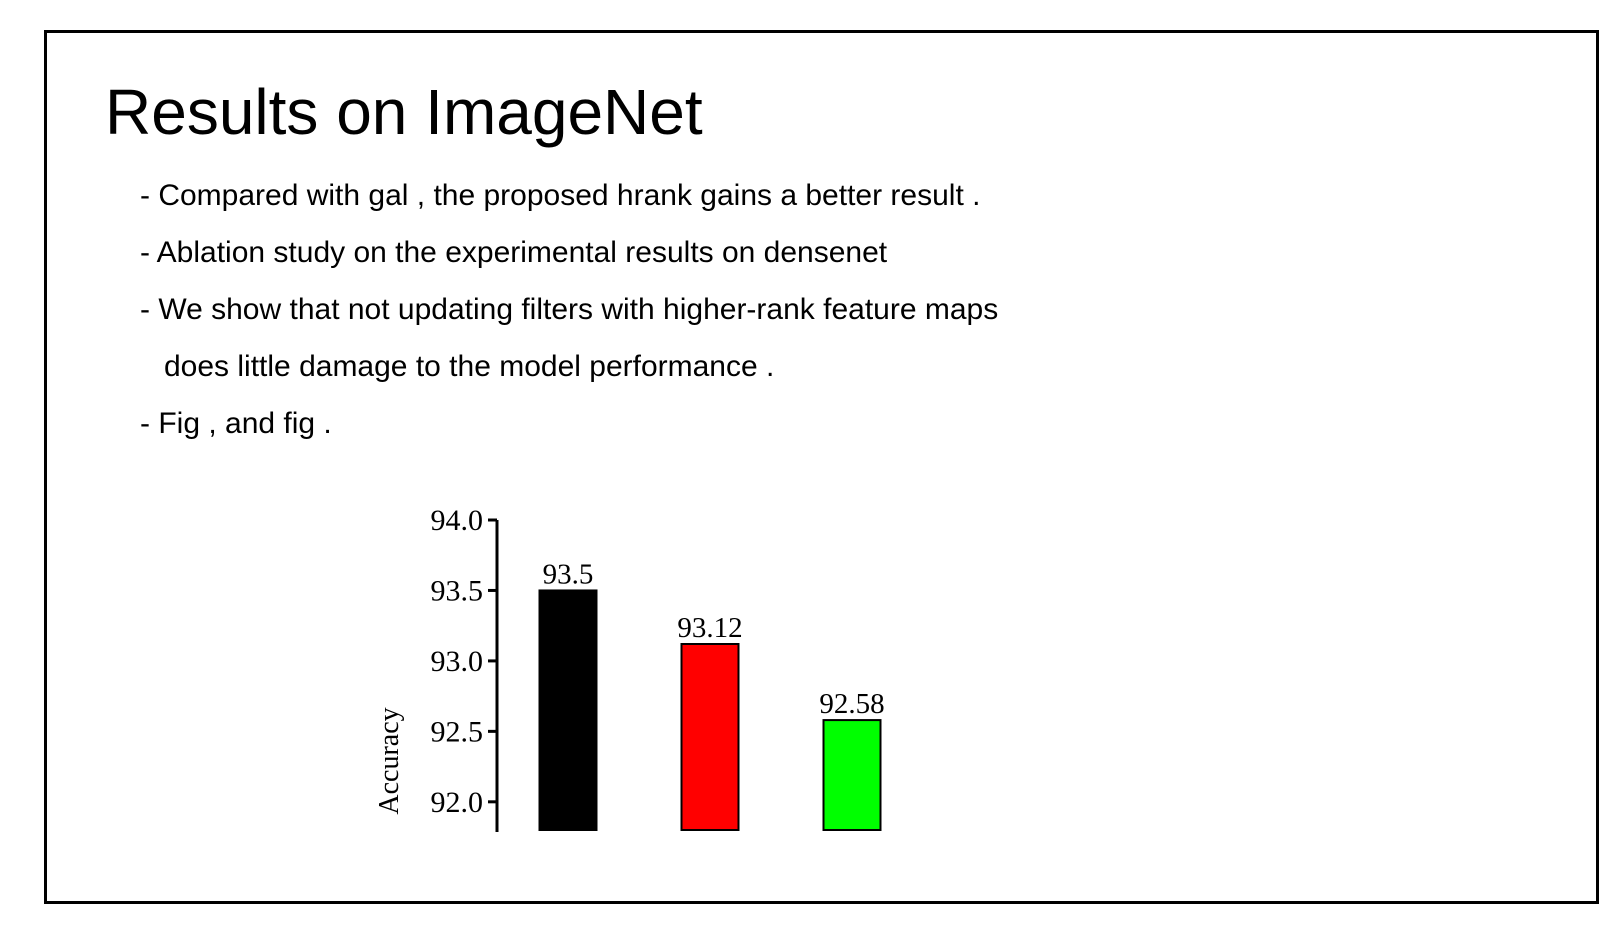  What do you see at coordinates (457, 520) in the screenshot?
I see `y-tick-label: 94.0` at bounding box center [457, 520].